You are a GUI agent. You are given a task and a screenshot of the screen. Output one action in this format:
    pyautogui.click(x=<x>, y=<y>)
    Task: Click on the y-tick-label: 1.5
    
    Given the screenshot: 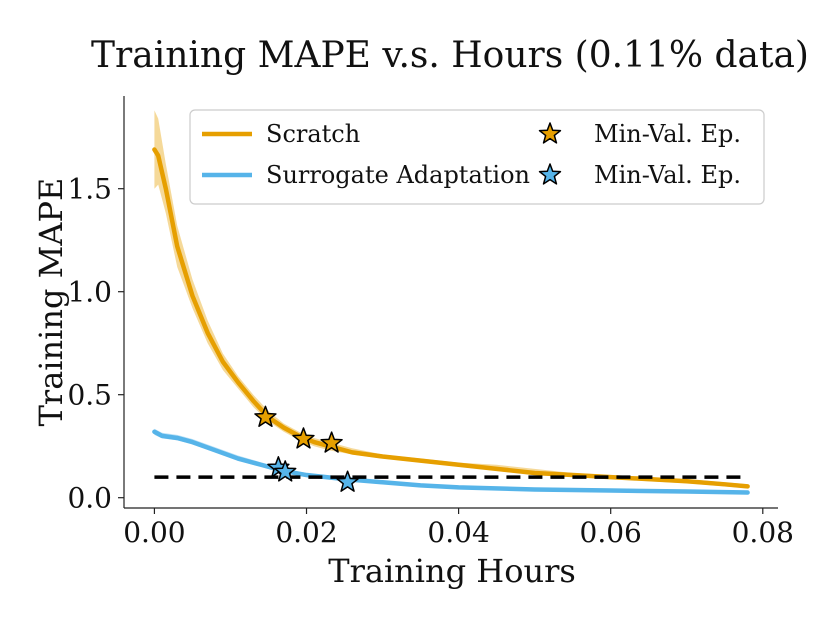 What is the action you would take?
    pyautogui.click(x=89, y=189)
    